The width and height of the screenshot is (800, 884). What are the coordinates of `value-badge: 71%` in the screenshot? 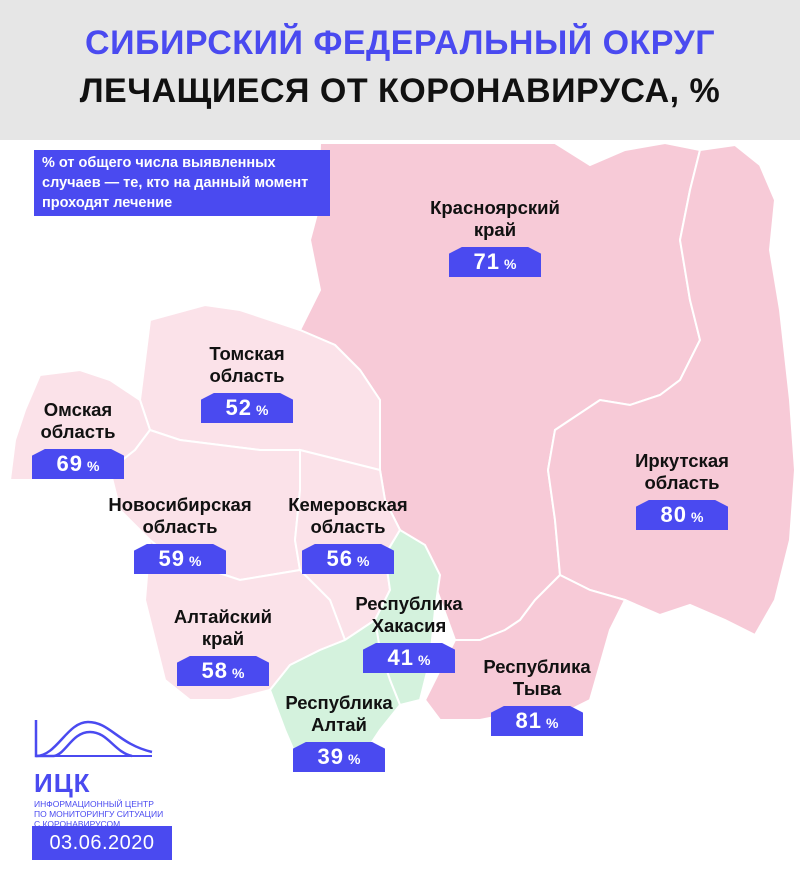 It's located at (495, 262).